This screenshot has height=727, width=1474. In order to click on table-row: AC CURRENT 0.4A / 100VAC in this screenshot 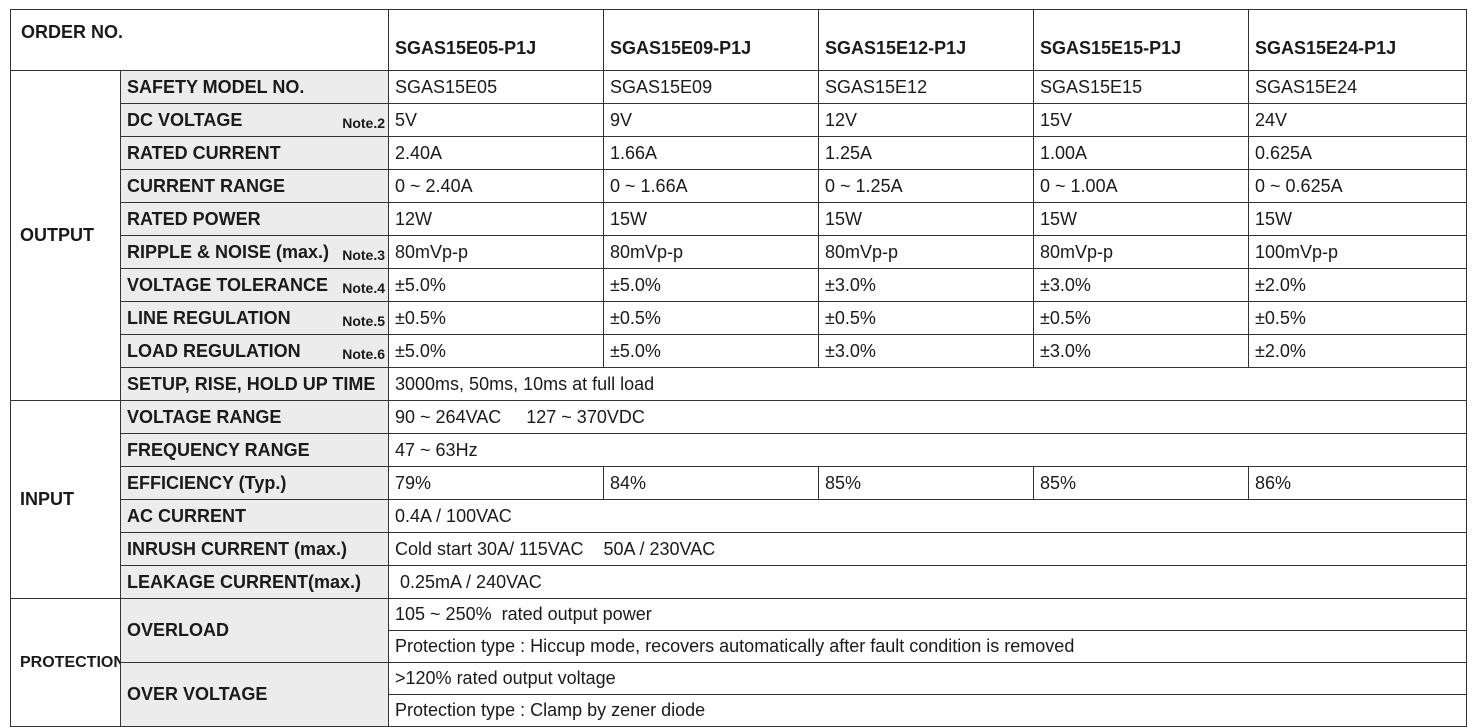, I will do `click(739, 516)`.